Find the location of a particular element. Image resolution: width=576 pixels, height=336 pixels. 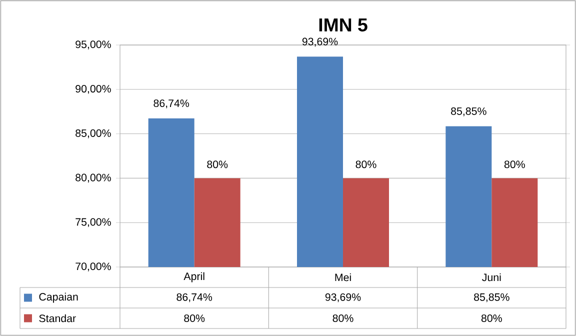

y-tick-label: 95,00% is located at coordinates (93, 45).